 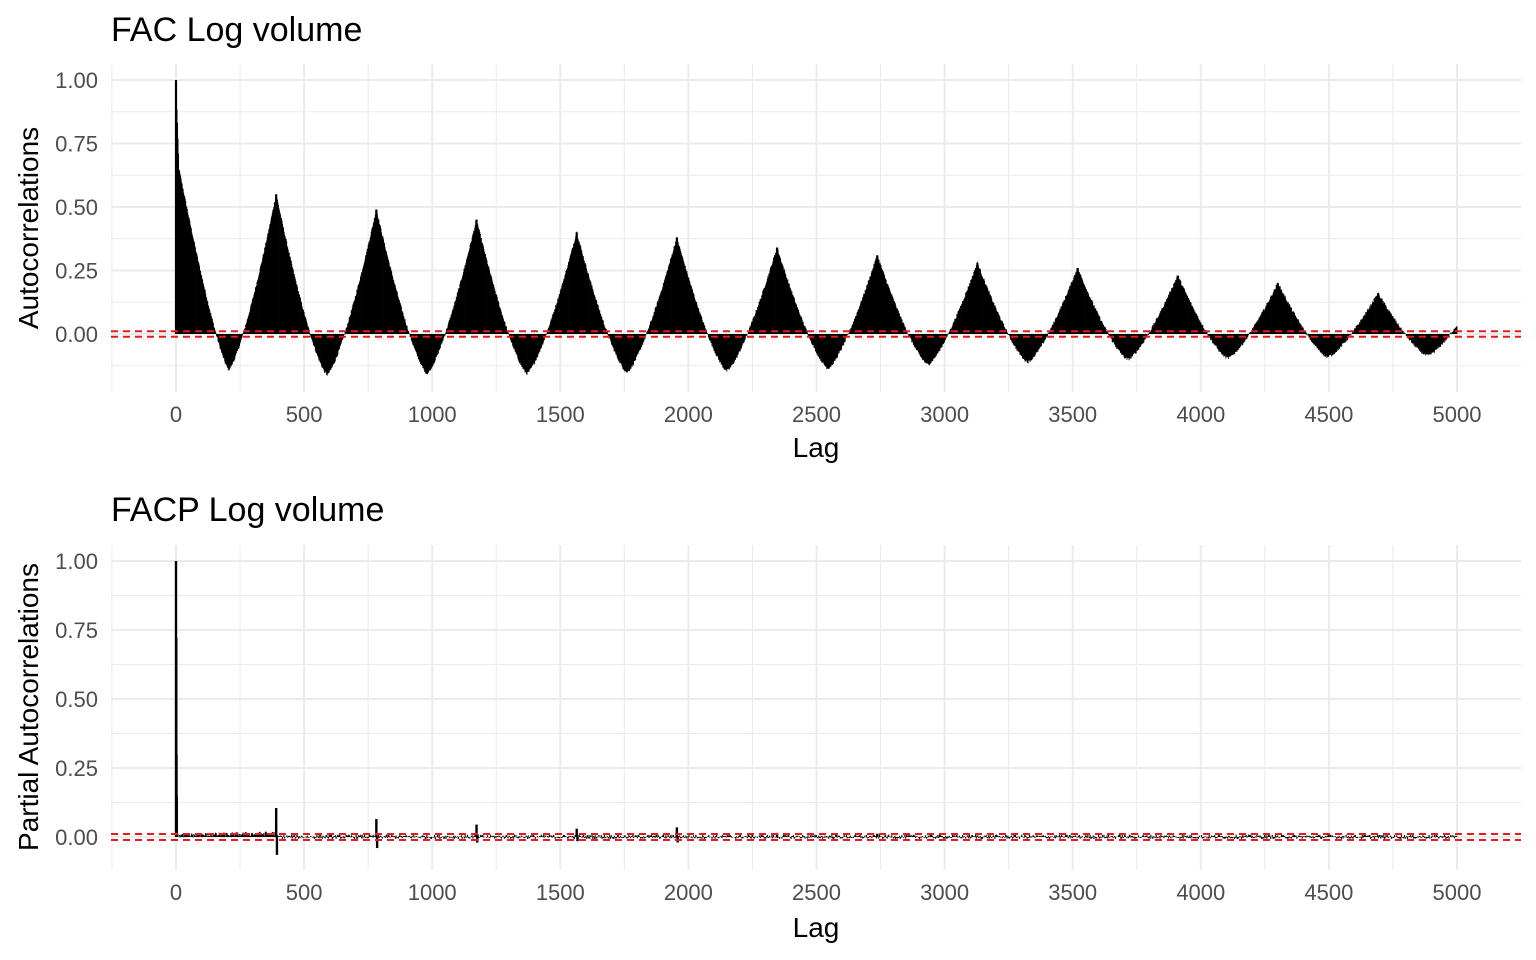 I want to click on acf-confidence-band, so click(x=816, y=334).